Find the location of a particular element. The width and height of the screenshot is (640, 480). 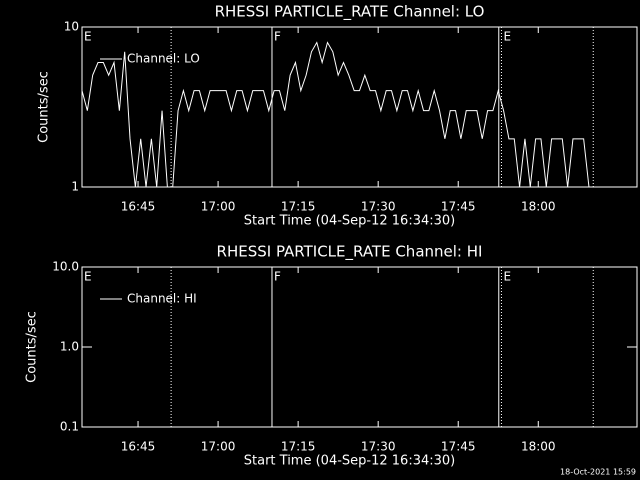

legend-label: Channel: LO is located at coordinates (163, 59).